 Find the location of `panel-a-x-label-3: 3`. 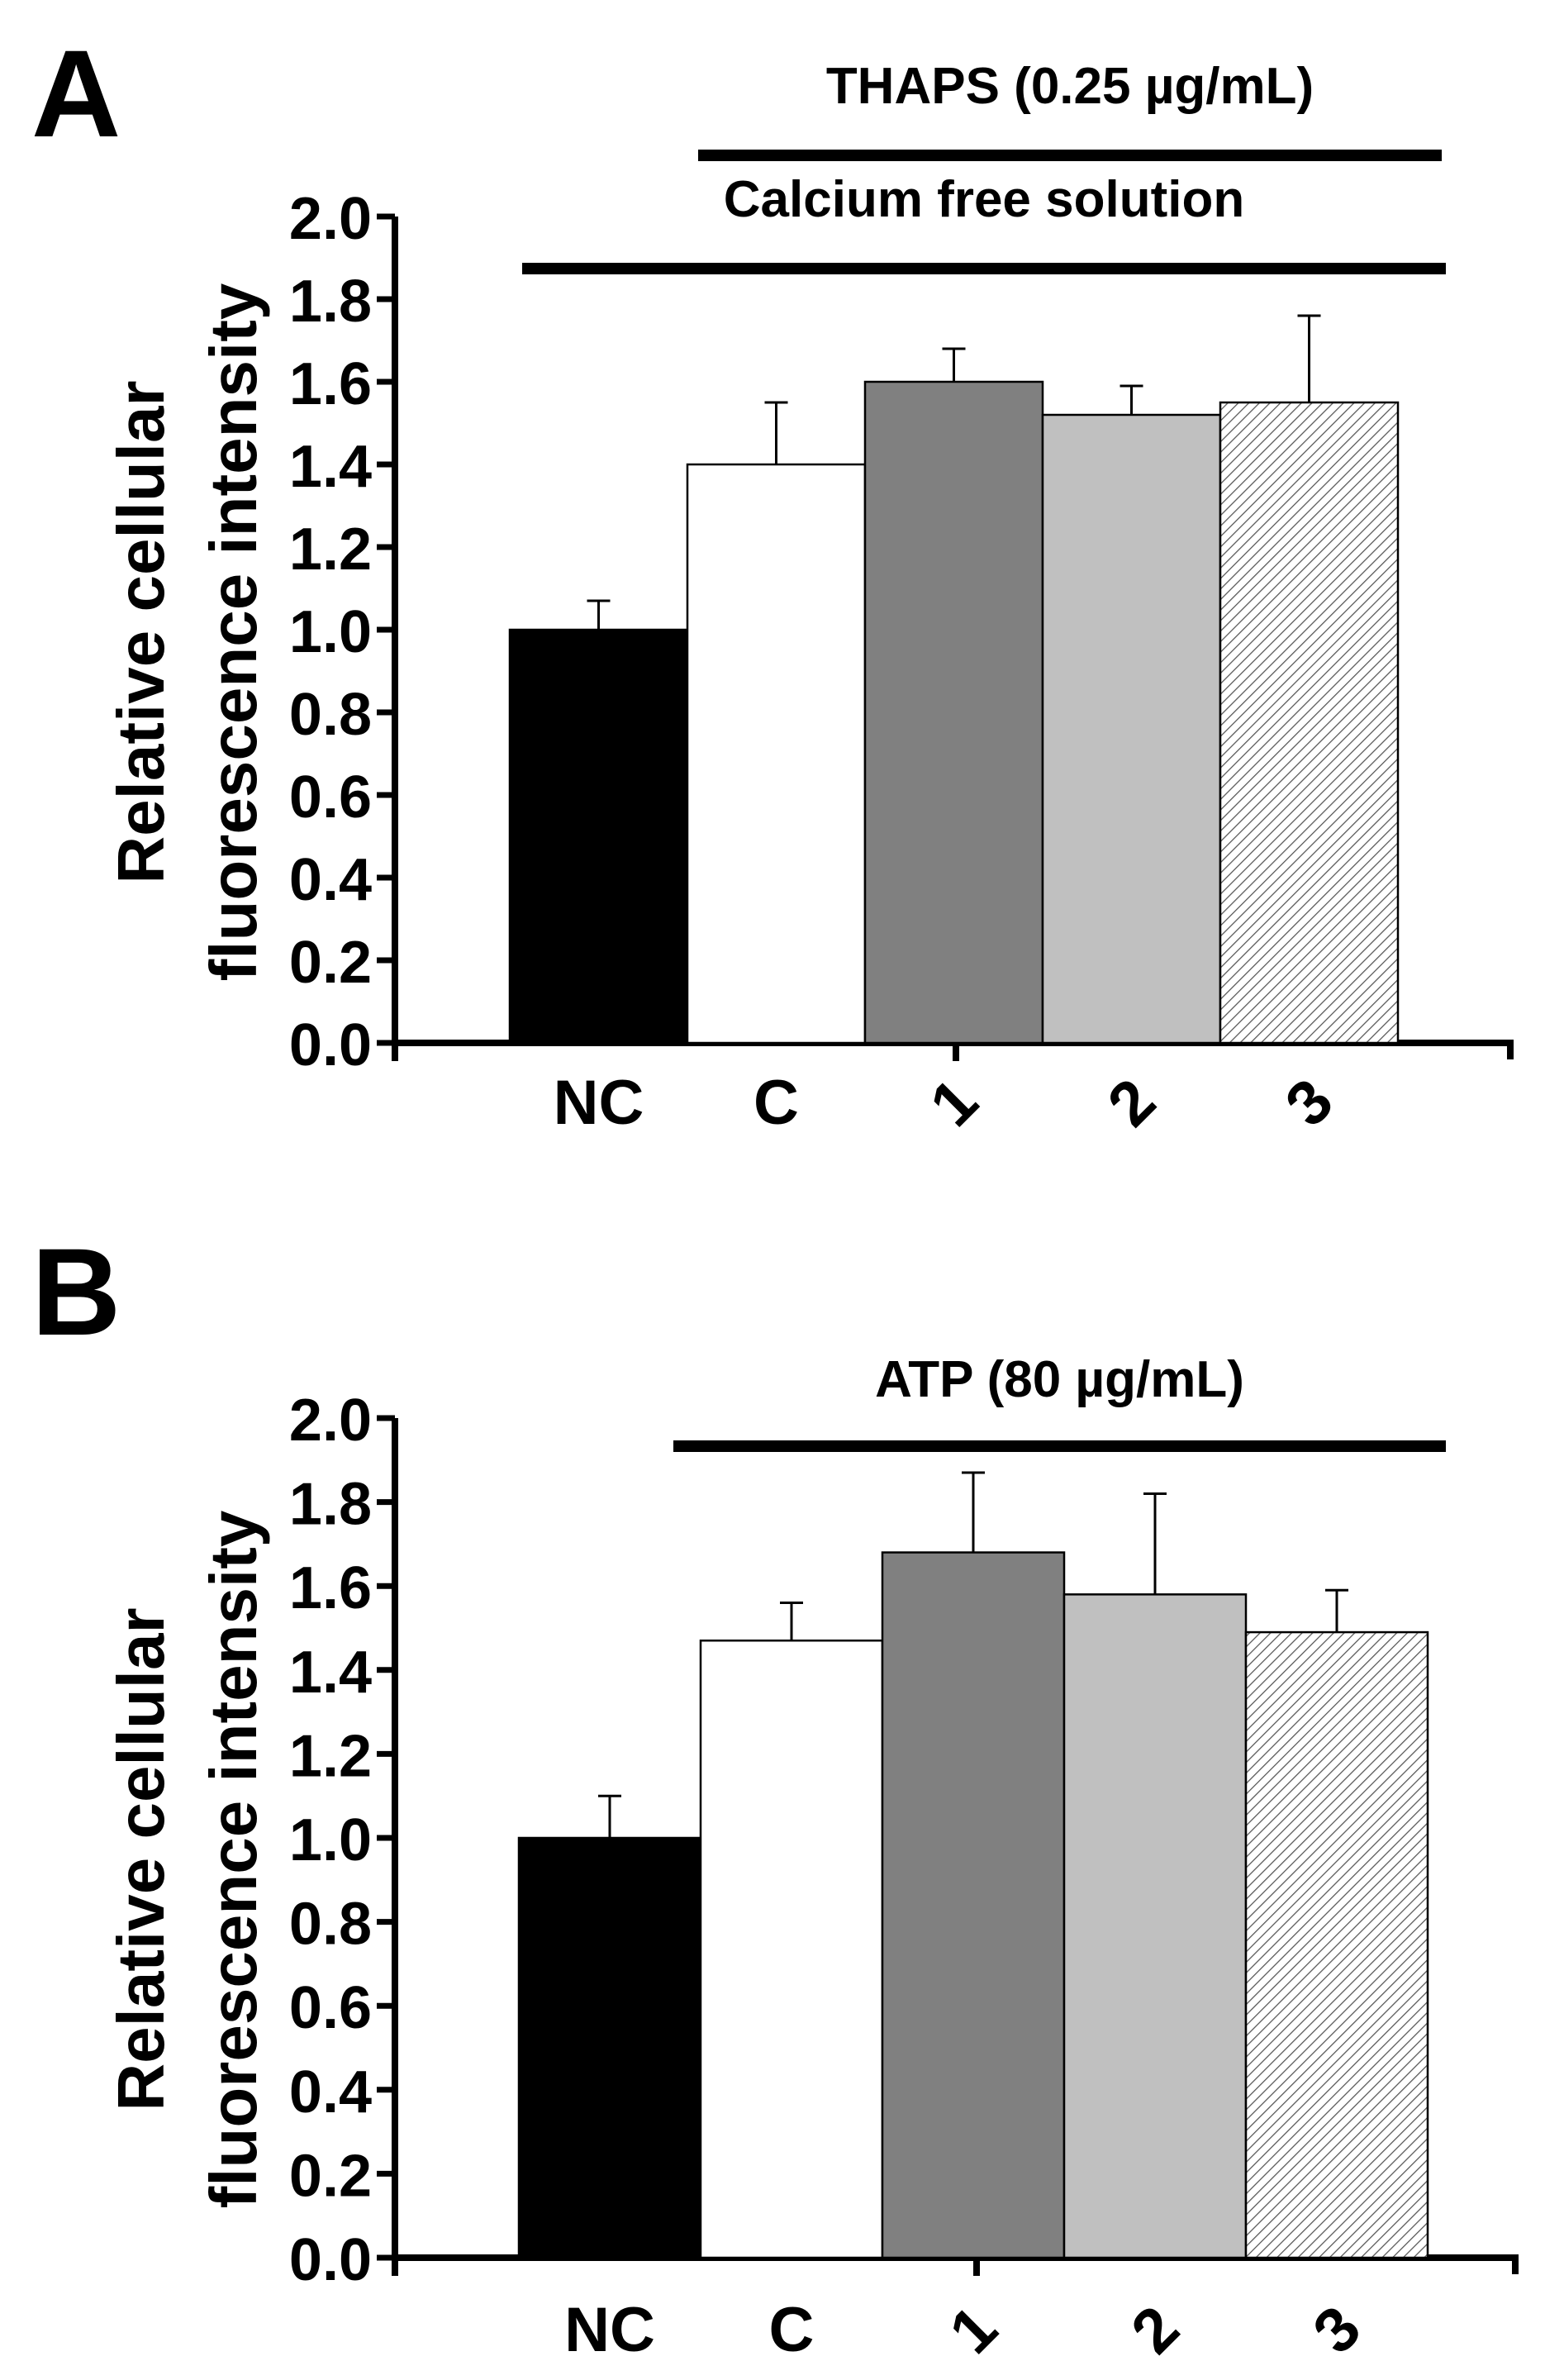

panel-a-x-label-3: 3 is located at coordinates (1309, 1102).